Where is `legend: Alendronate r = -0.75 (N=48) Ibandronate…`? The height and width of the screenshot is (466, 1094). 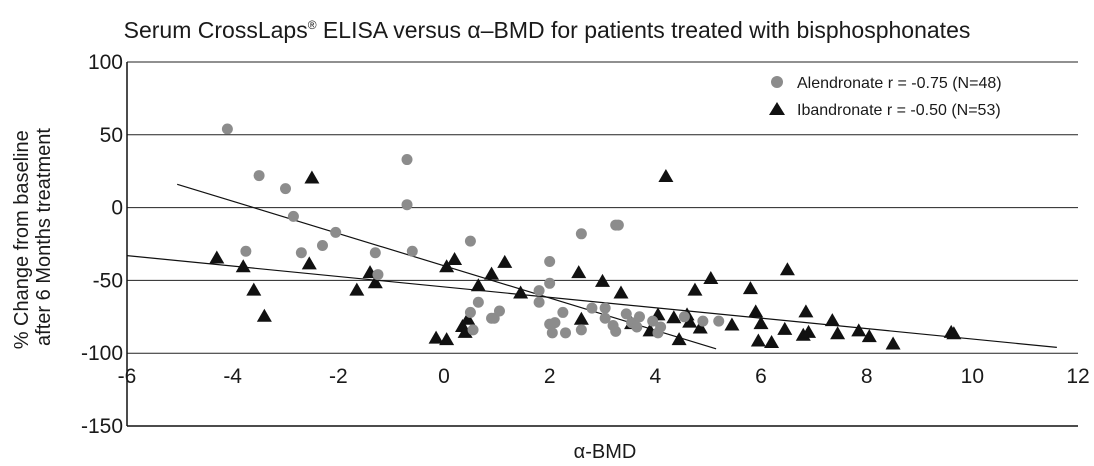
legend: Alendronate r = -0.75 (N=48) Ibandronate… is located at coordinates (885, 97).